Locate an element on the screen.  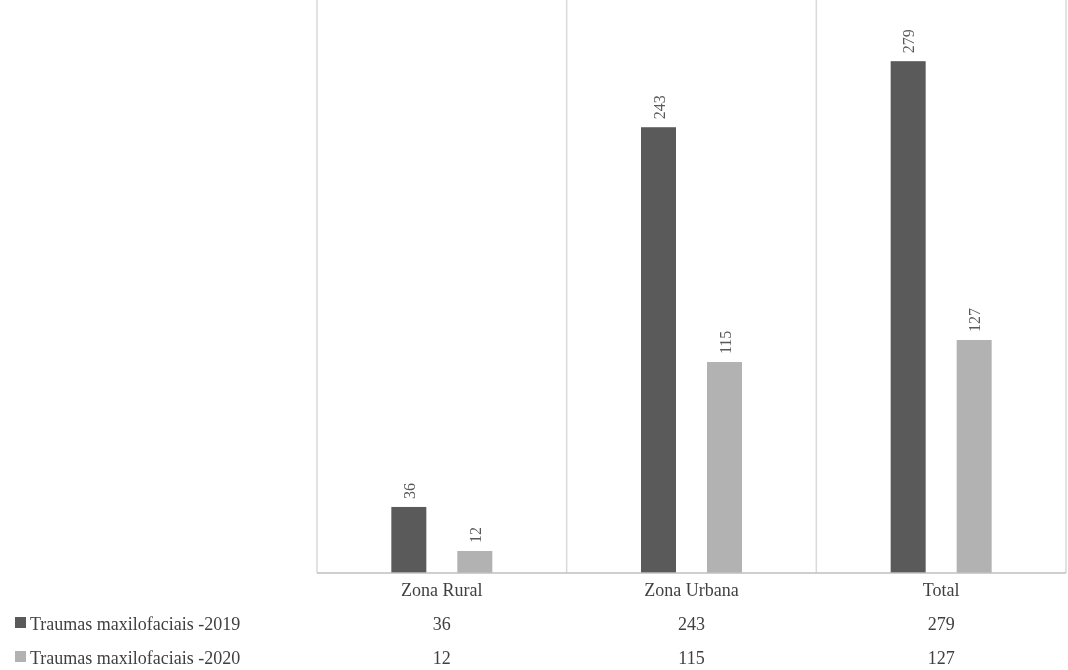
text: 36 is located at coordinates (441, 624).